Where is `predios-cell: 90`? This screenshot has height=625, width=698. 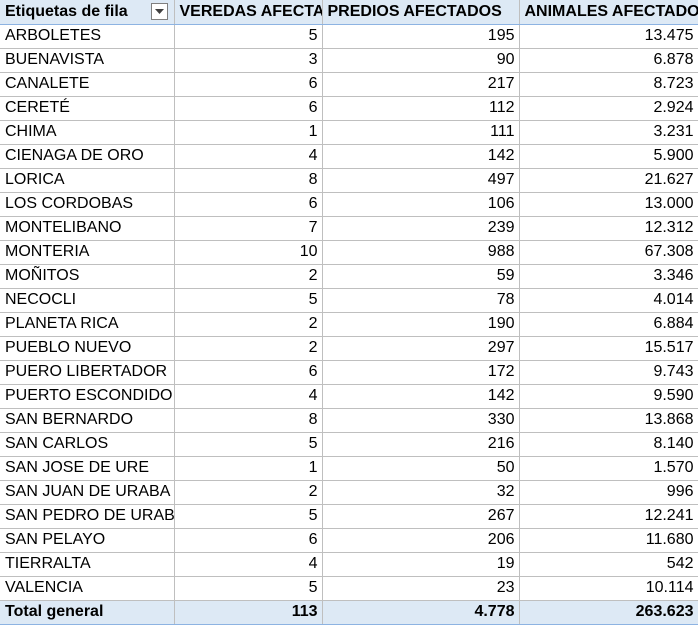
predios-cell: 90 is located at coordinates (421, 60).